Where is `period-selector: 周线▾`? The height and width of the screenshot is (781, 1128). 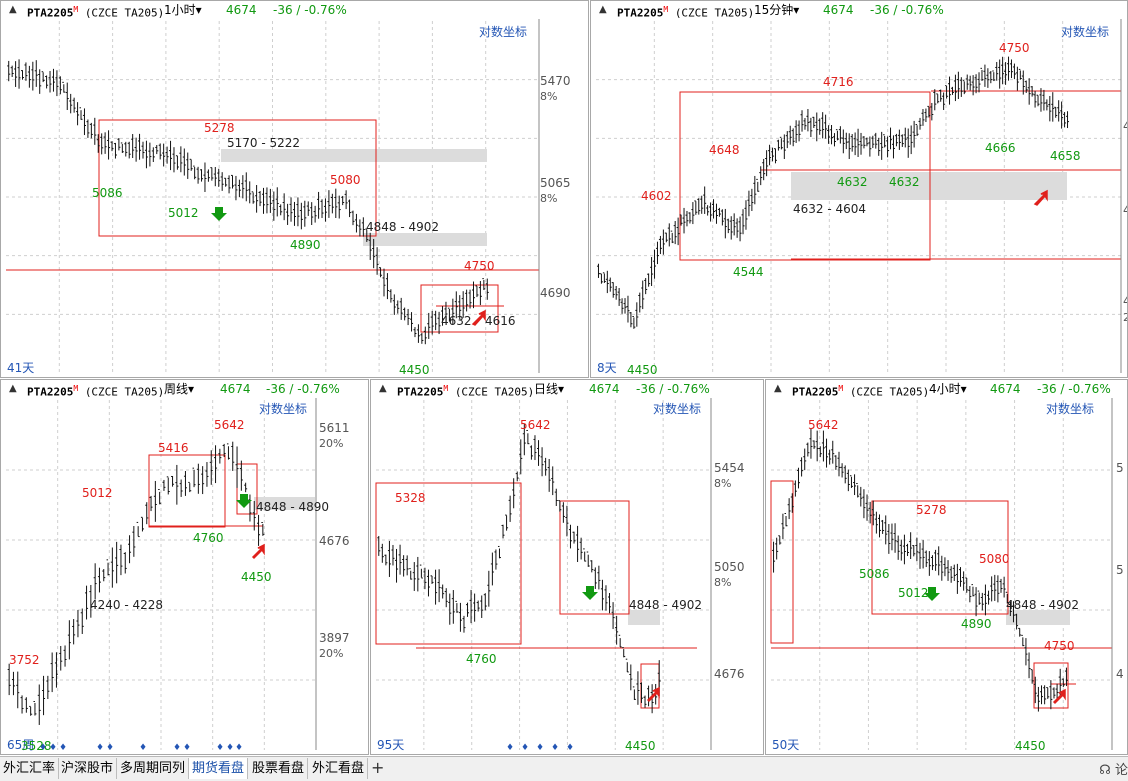
period-selector: 周线▾ is located at coordinates (179, 389).